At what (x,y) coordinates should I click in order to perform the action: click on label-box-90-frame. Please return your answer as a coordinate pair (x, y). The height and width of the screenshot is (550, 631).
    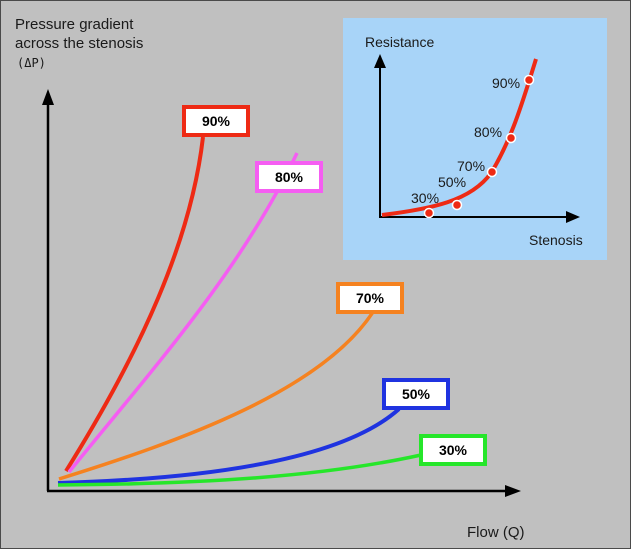
    Looking at the image, I should click on (216, 121).